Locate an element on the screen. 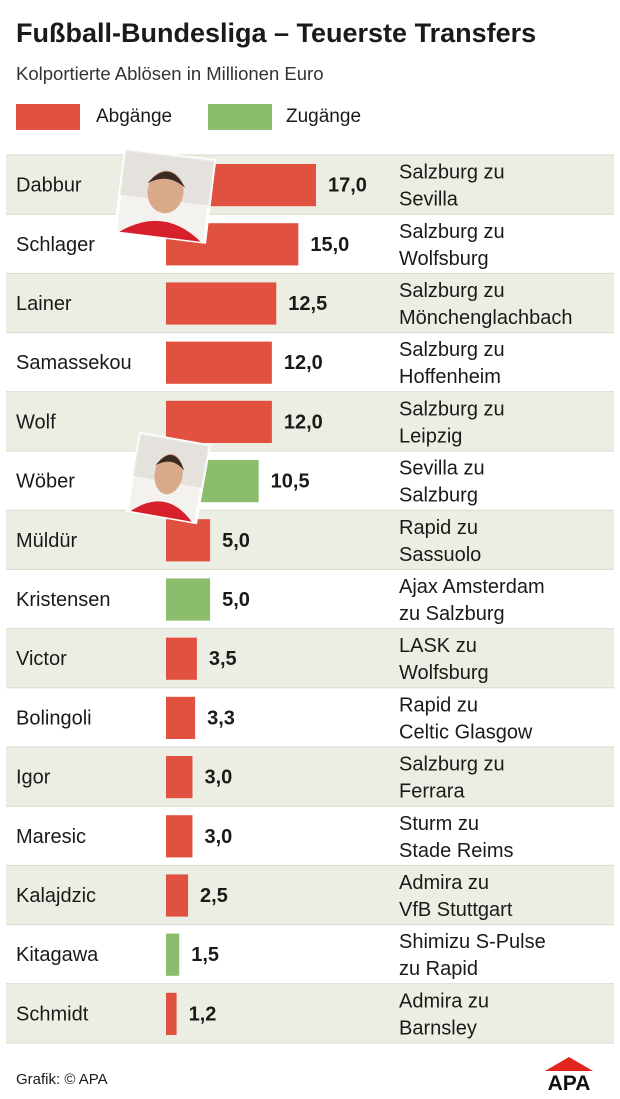 Image resolution: width=620 pixels, height=1099 pixels. transfer-label-line2: Hoffenheim is located at coordinates (450, 377).